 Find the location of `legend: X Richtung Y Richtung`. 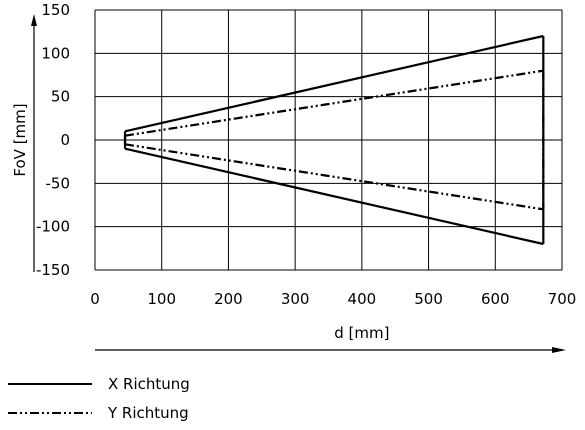

legend: X Richtung Y Richtung is located at coordinates (99, 398).